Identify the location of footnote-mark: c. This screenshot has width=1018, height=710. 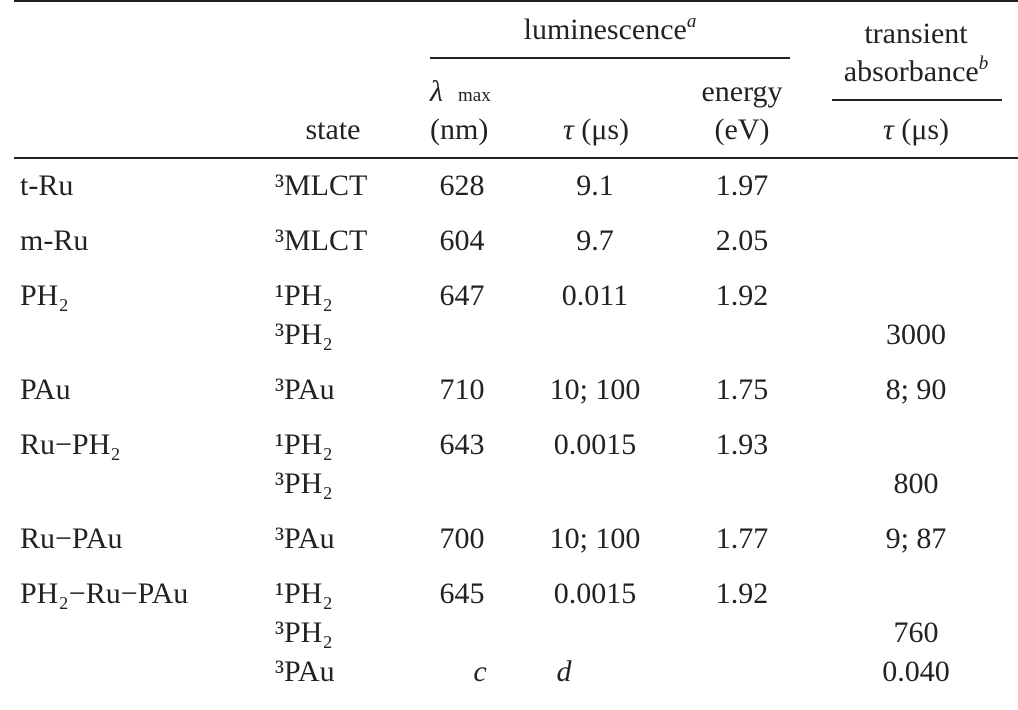
(480, 671).